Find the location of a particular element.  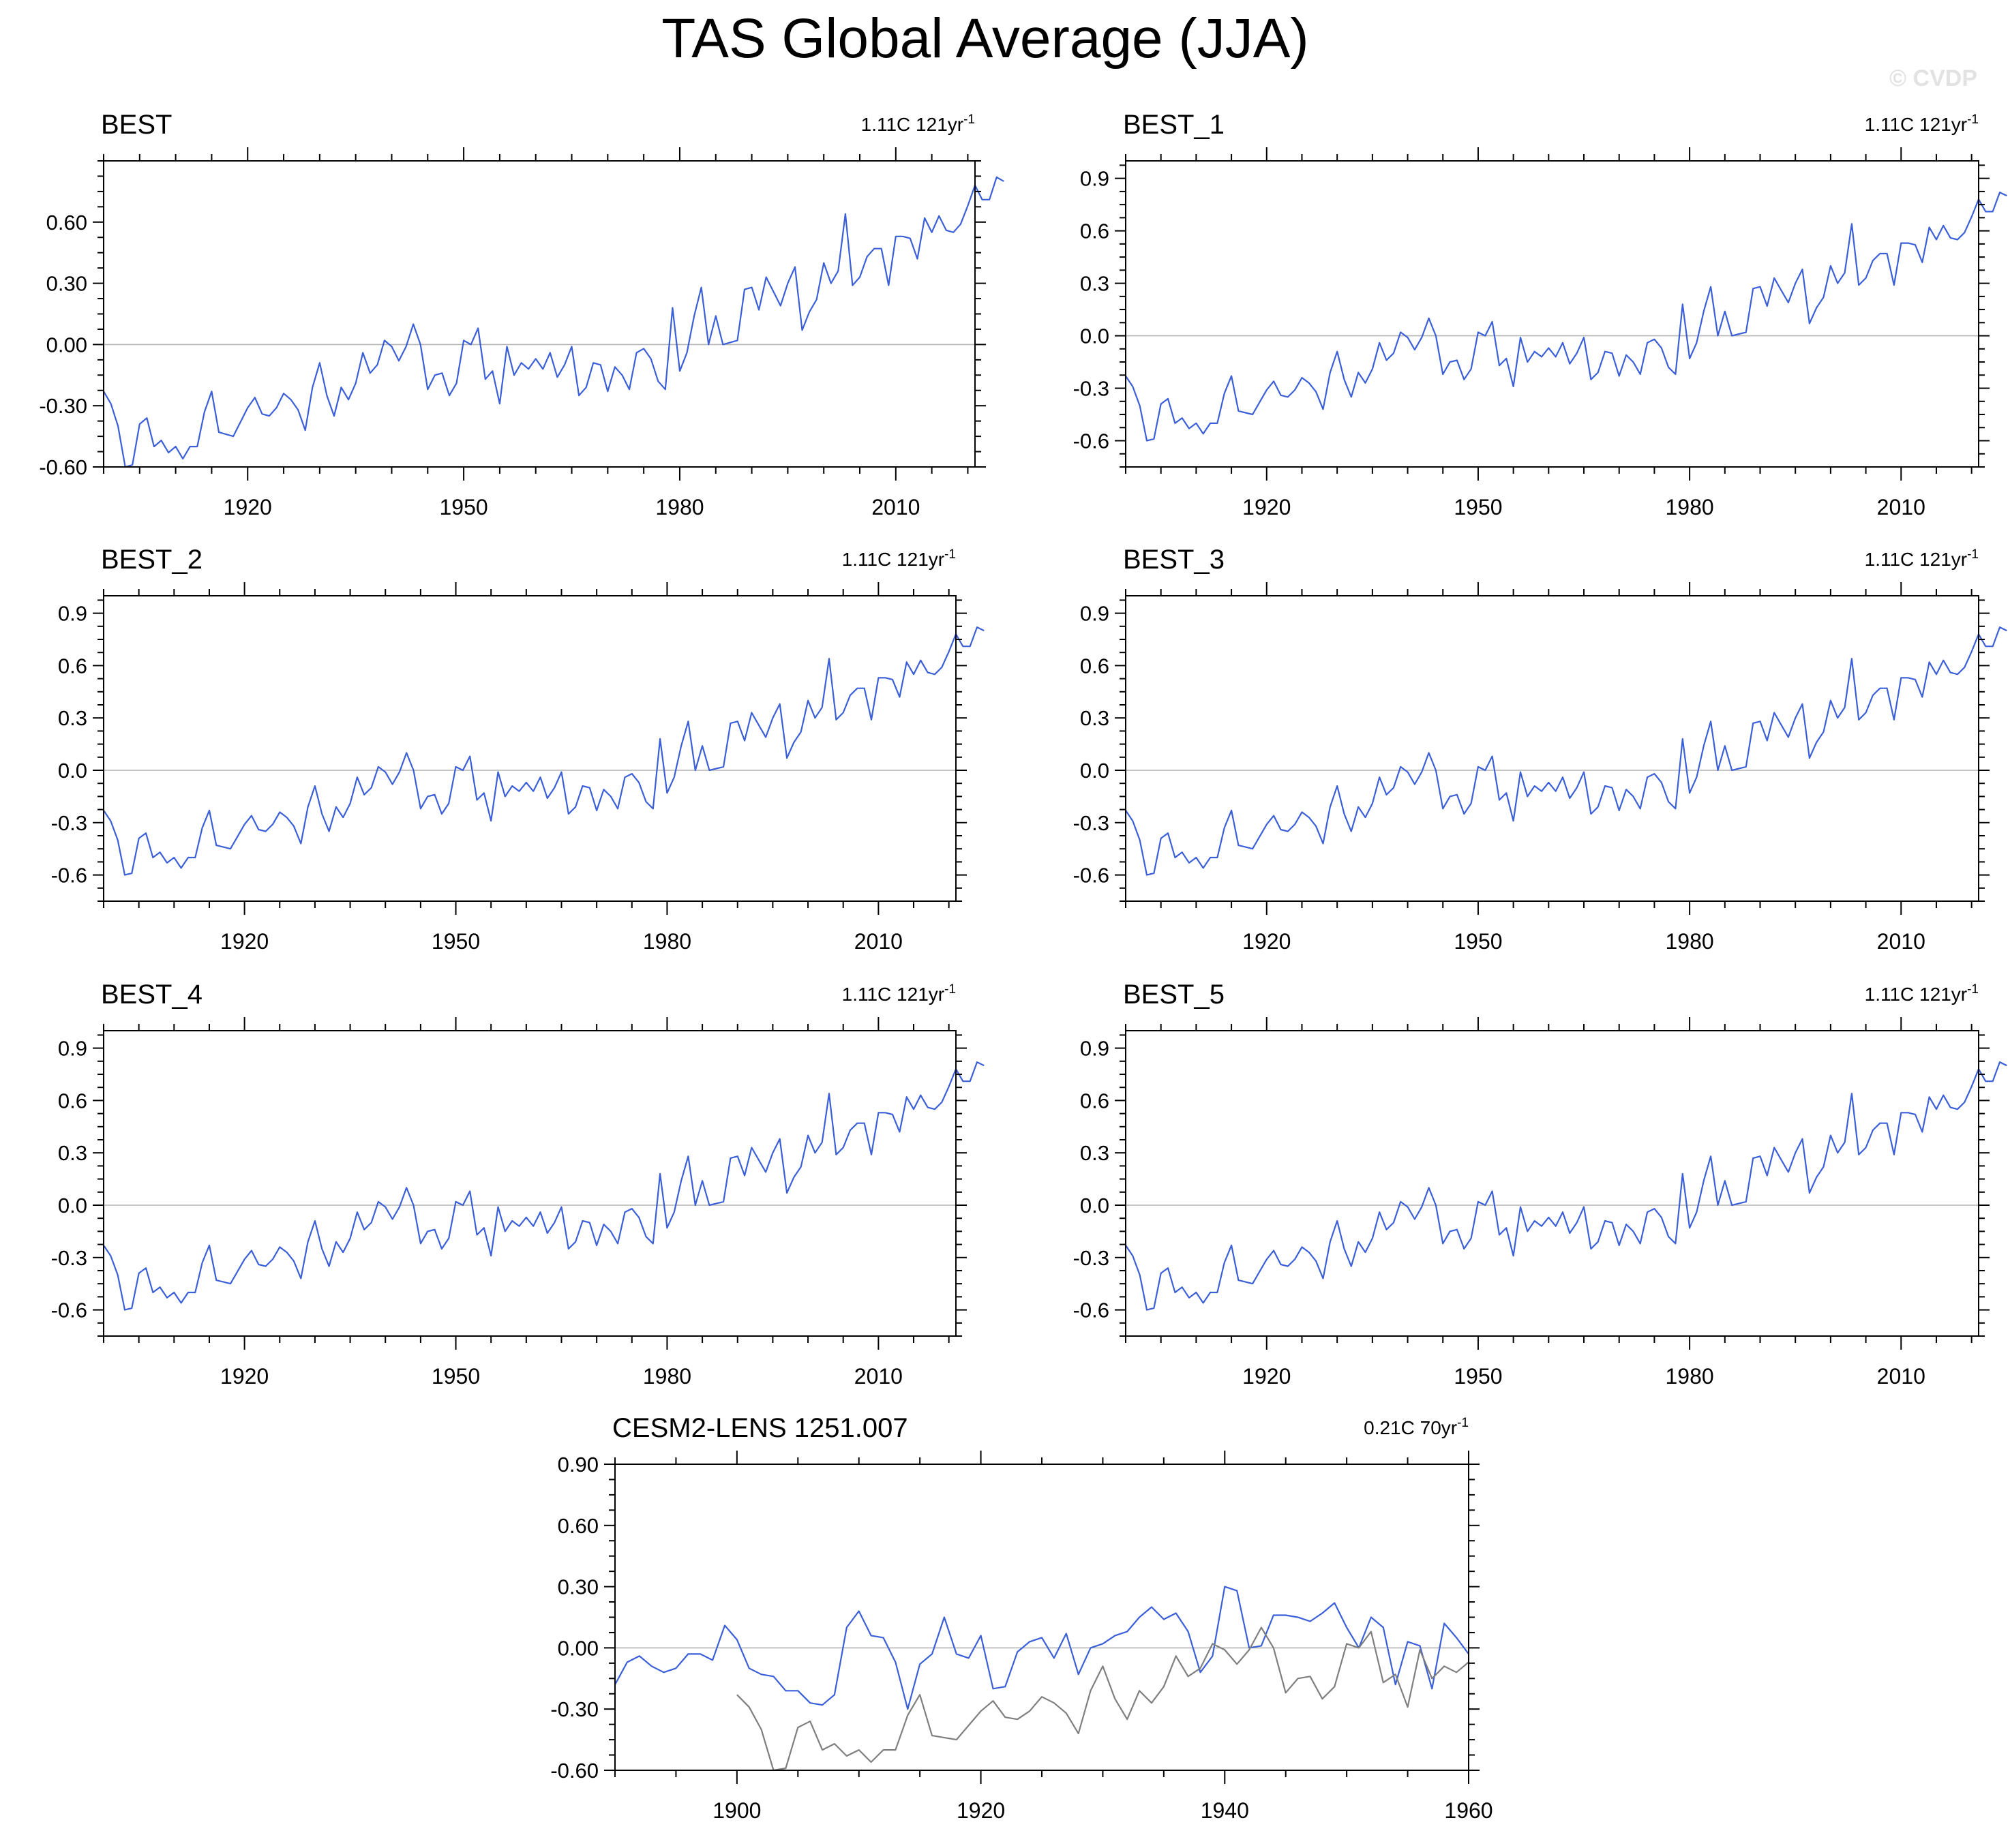

y-tick-label: 0.90 is located at coordinates (578, 1465).